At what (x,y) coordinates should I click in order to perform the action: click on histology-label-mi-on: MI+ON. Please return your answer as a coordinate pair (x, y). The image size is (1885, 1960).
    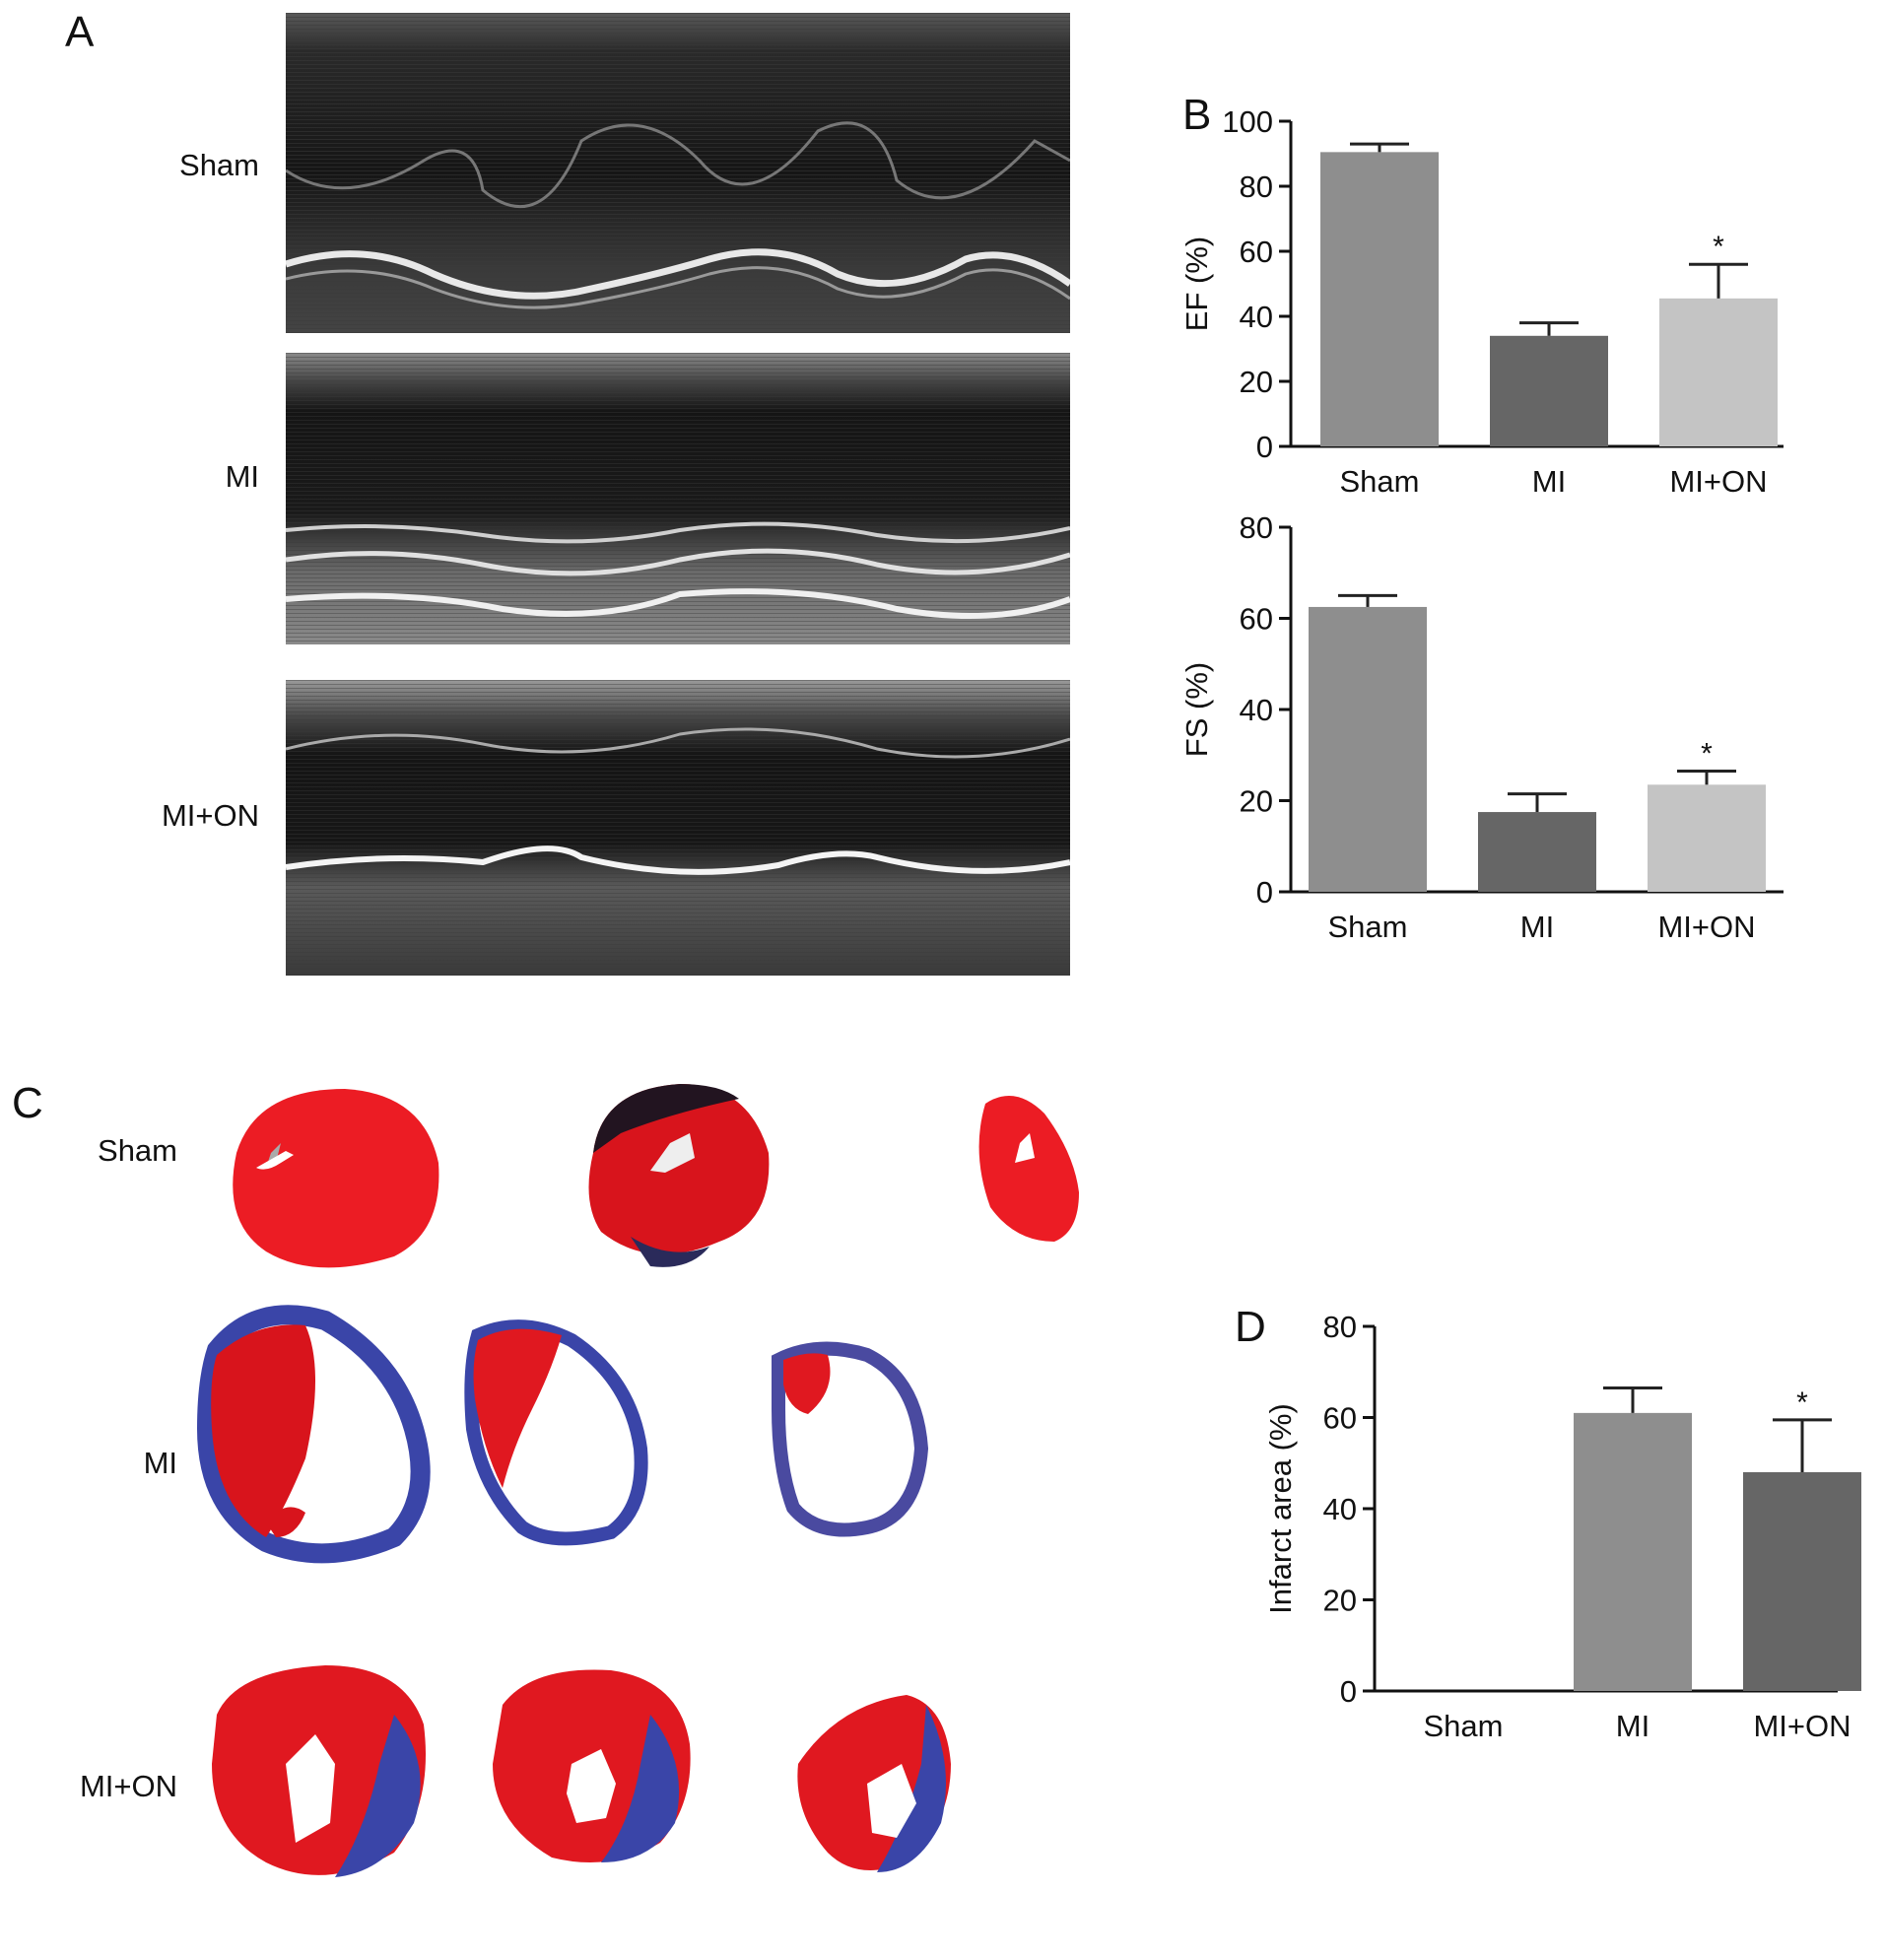
    Looking at the image, I should click on (128, 1786).